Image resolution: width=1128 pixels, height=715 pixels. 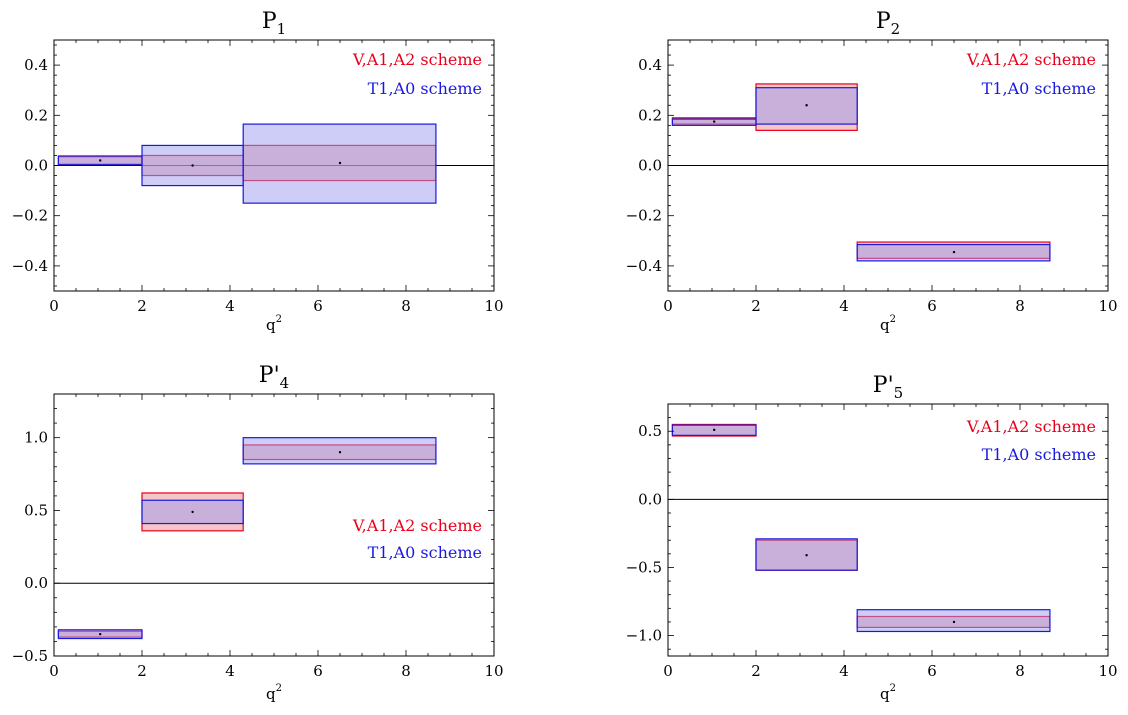 What do you see at coordinates (644, 636) in the screenshot?
I see `y-tick-label: −1.0` at bounding box center [644, 636].